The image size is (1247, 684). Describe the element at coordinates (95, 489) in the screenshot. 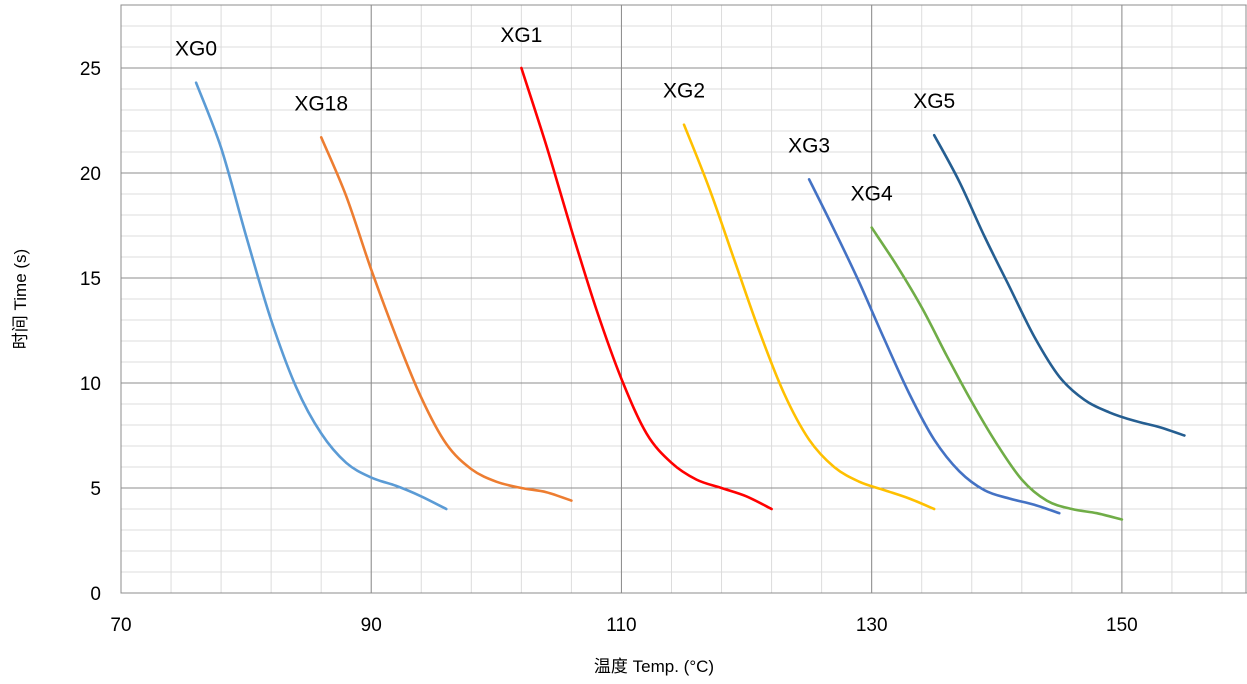

I see `y-tick-label: 5` at that location.